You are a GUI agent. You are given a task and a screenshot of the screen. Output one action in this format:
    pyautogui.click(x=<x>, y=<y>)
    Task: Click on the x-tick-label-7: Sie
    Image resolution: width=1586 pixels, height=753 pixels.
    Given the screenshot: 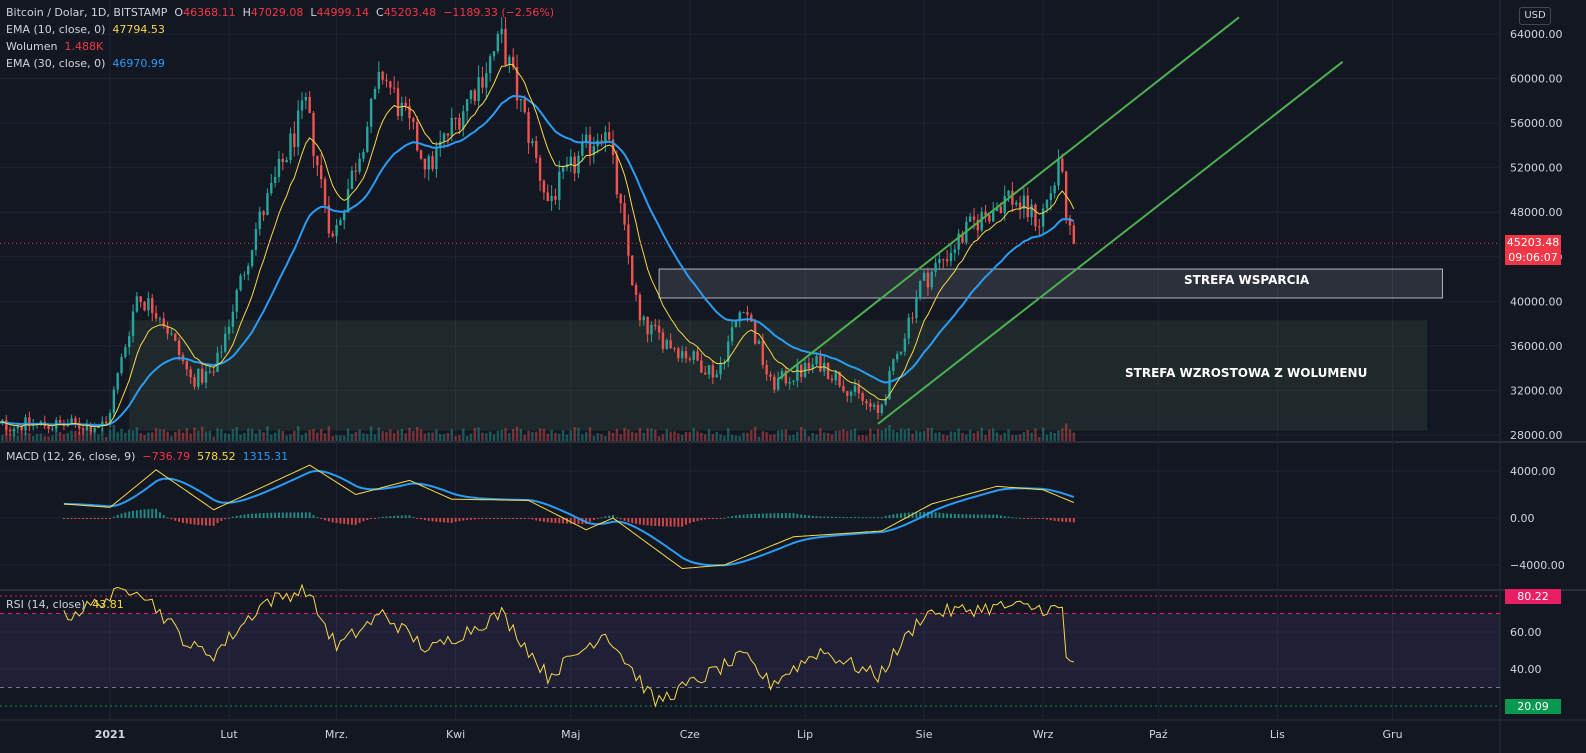 What is the action you would take?
    pyautogui.click(x=924, y=734)
    